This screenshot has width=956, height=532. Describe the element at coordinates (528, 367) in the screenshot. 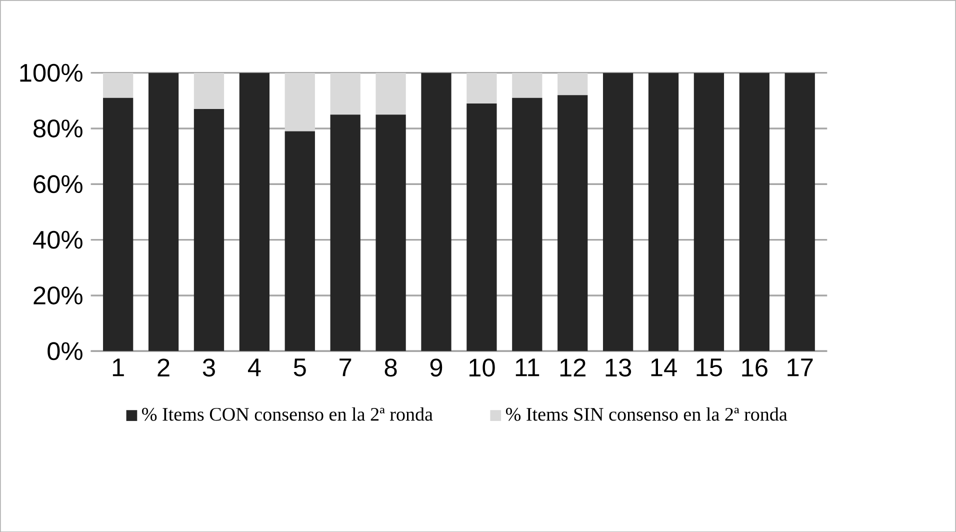

I see `x-tick-label: 11` at that location.